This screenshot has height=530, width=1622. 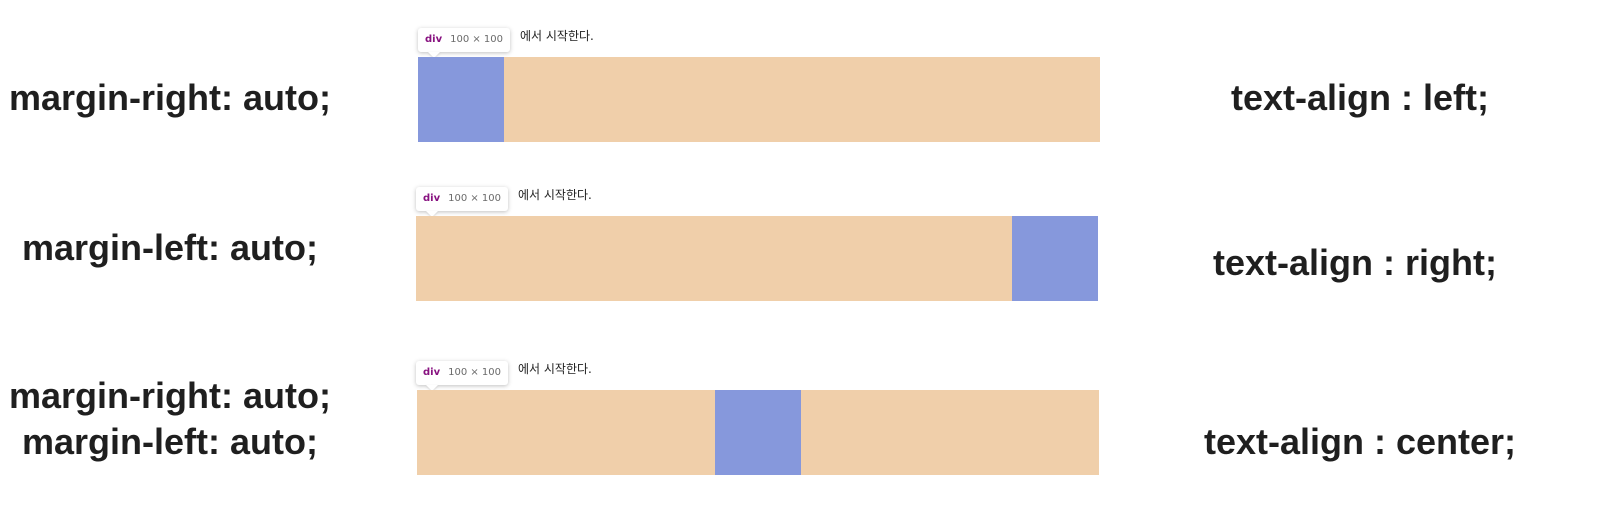 What do you see at coordinates (1355, 262) in the screenshot?
I see `text-align-label-row2: text-align : right;` at bounding box center [1355, 262].